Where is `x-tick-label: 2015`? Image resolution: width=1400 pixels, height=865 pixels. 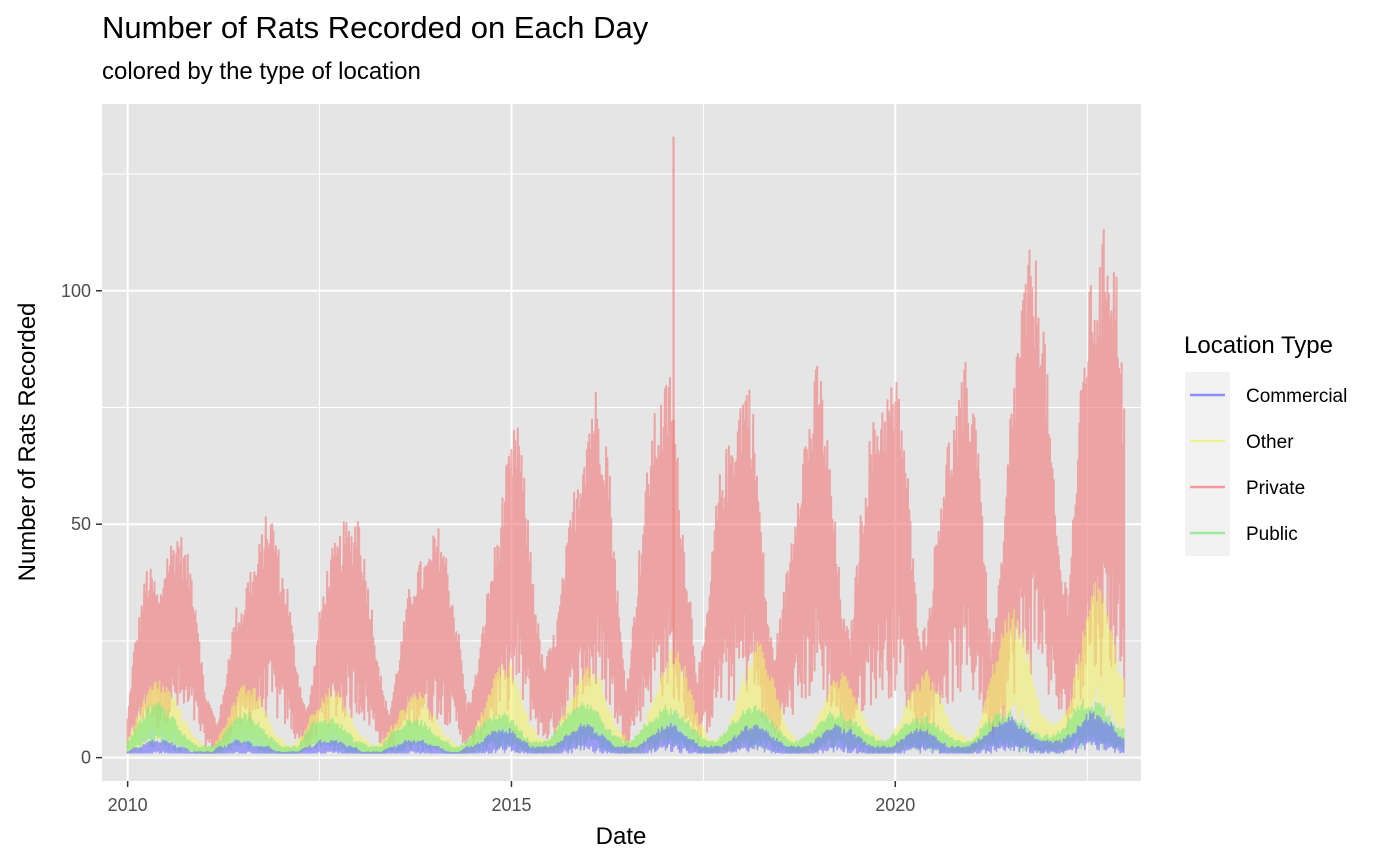 x-tick-label: 2015 is located at coordinates (511, 805).